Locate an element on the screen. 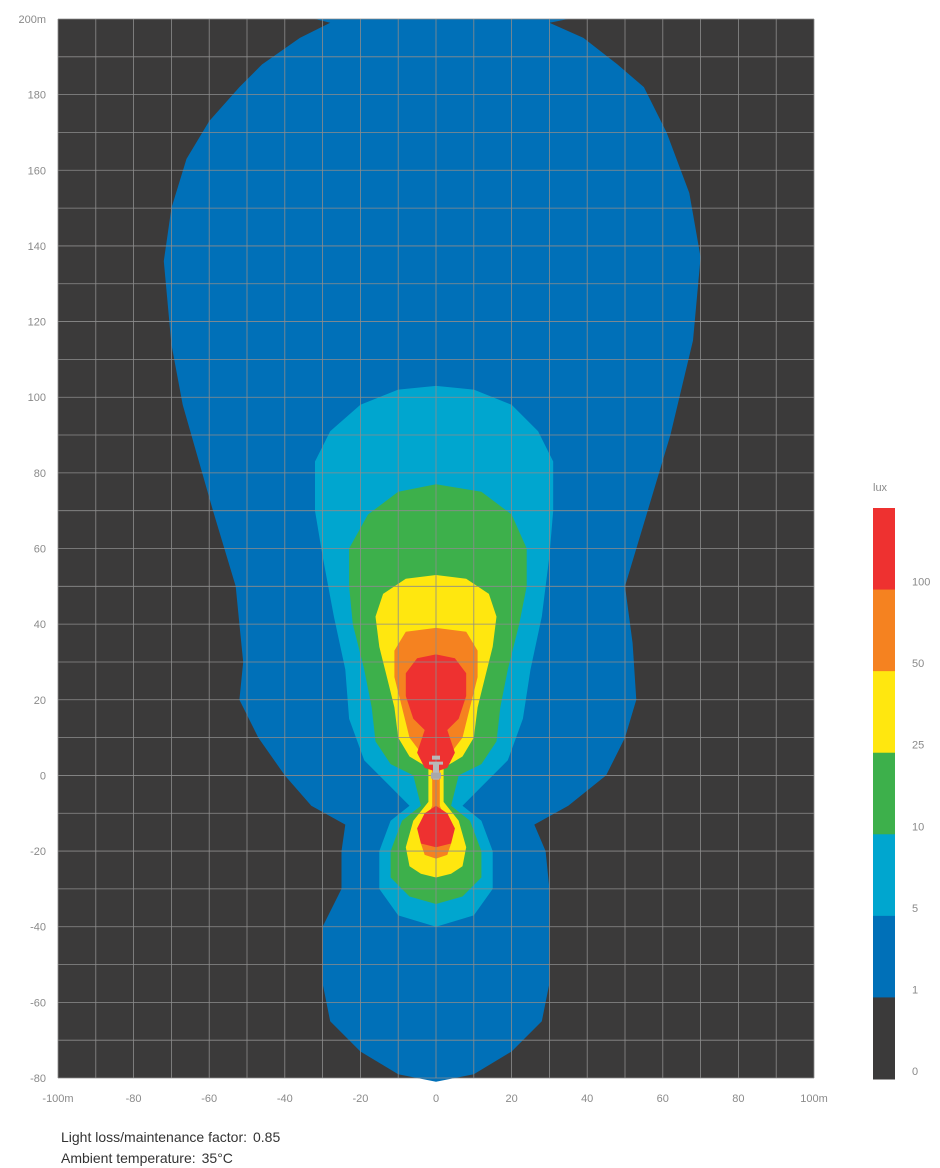  y-tick-label: -60 is located at coordinates (38, 1003).